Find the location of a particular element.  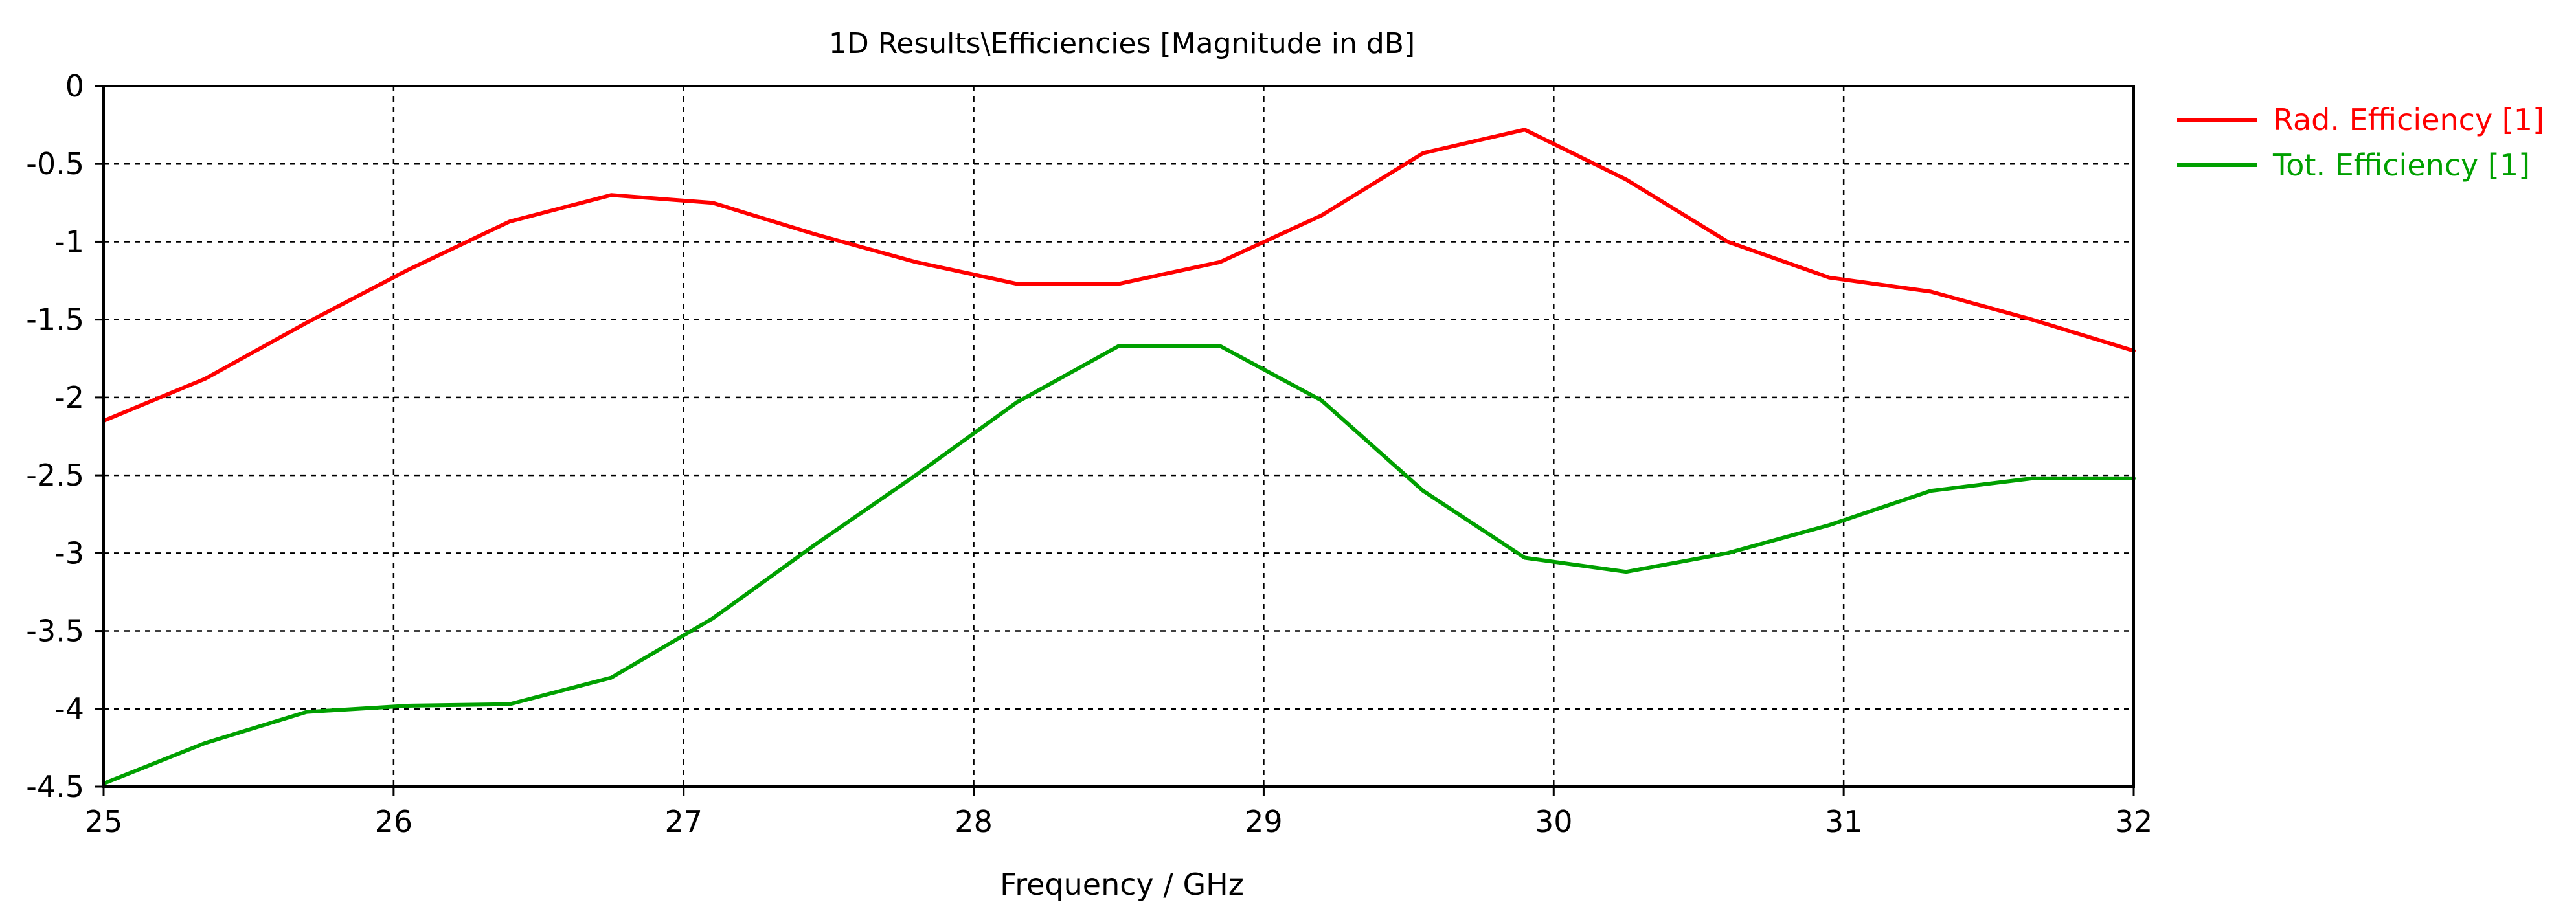

y-axis-ticks: 0 -0.5 -1 -1.5 -2 -2.5 -3 -3.5 -4 -4.5 is located at coordinates (65, 436).